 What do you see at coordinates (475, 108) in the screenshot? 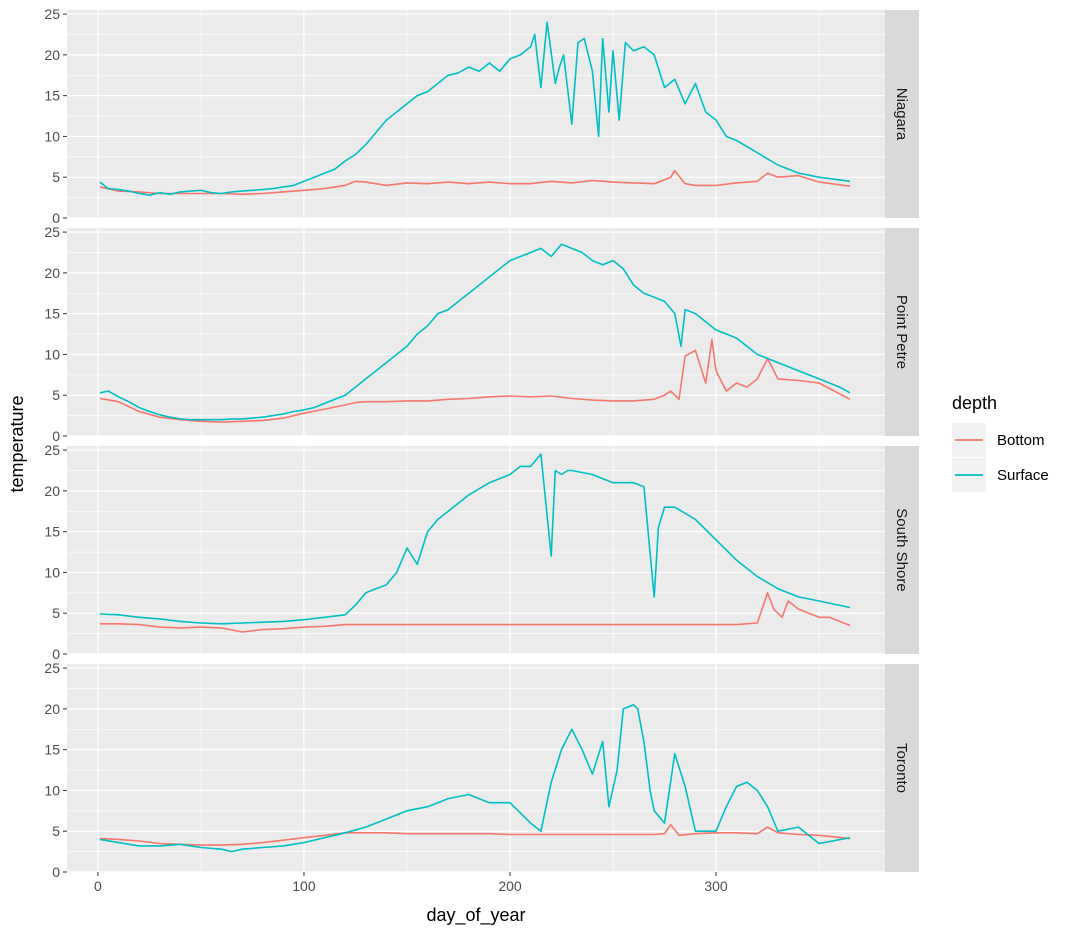
I see `series-line-surface-niagara` at bounding box center [475, 108].